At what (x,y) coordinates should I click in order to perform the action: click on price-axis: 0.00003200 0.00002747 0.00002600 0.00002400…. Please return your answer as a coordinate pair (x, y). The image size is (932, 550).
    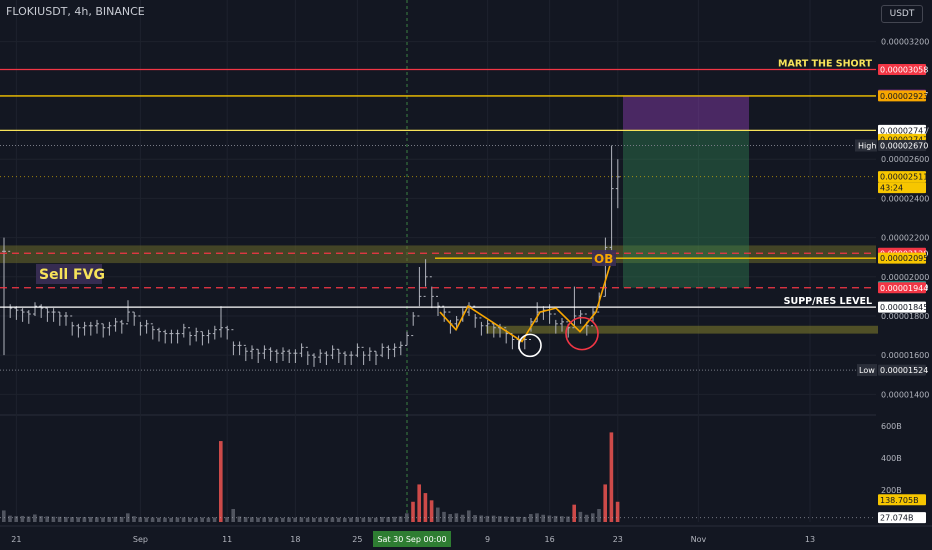
    Looking at the image, I should click on (892, 281).